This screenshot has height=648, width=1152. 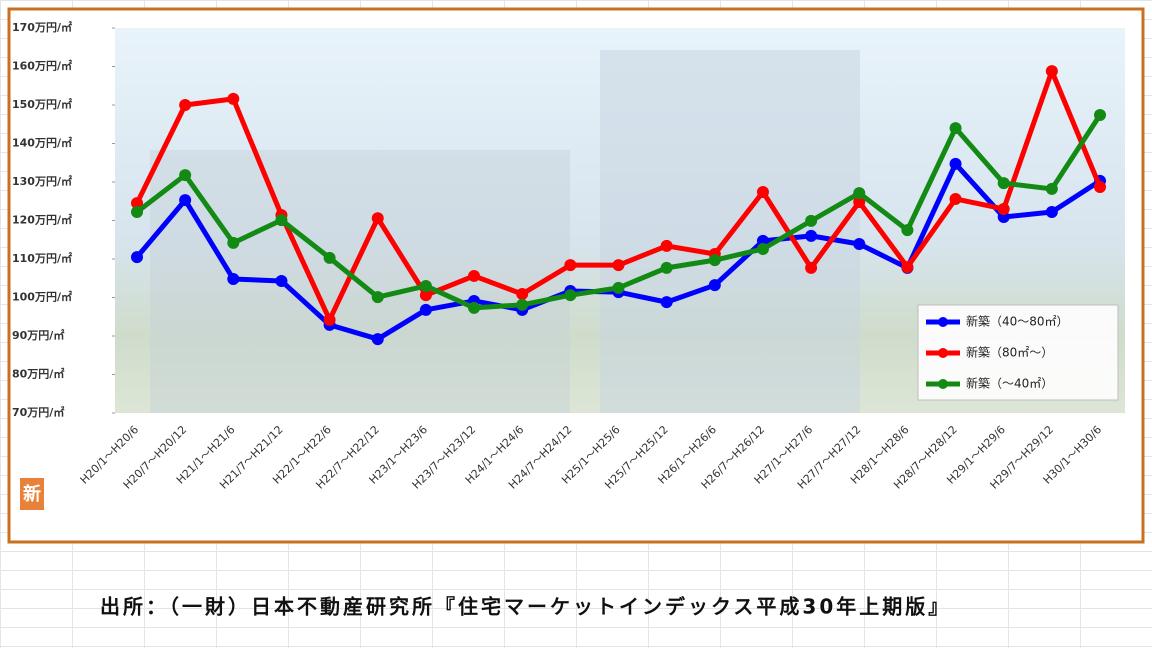 What do you see at coordinates (42, 297) in the screenshot?
I see `y-tick-label: 100万円/㎡` at bounding box center [42, 297].